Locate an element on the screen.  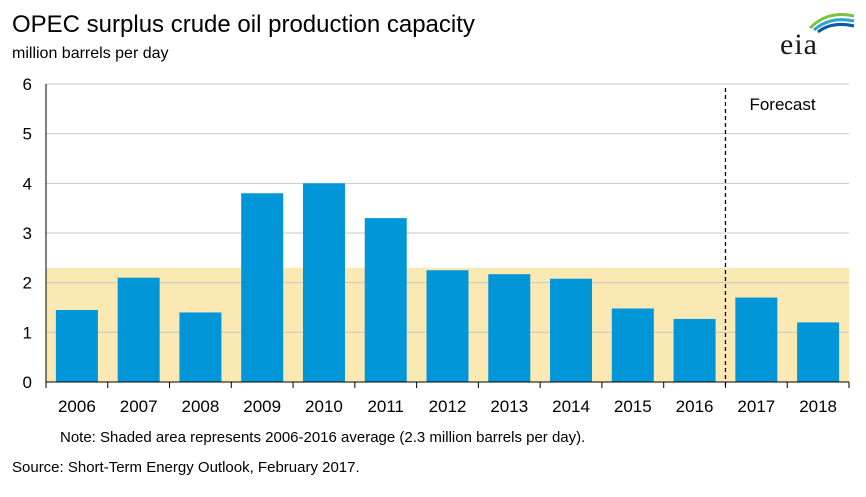
forecast-marker: Forecast is located at coordinates (770, 238).